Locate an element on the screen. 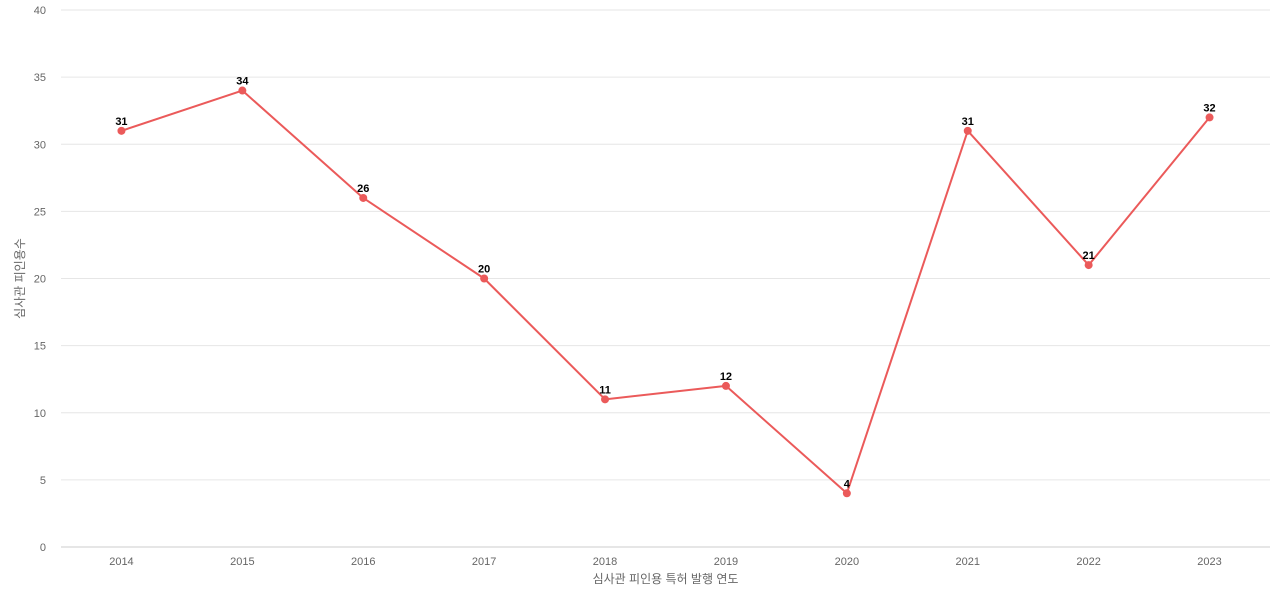  y-tick-label: 30 is located at coordinates (40, 145).